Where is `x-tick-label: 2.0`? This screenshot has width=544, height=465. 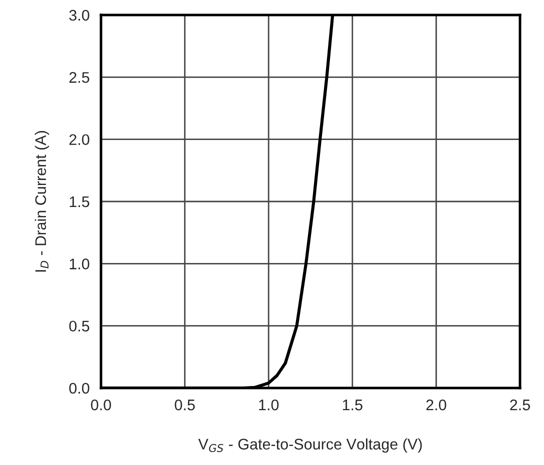 x-tick-label: 2.0 is located at coordinates (436, 405).